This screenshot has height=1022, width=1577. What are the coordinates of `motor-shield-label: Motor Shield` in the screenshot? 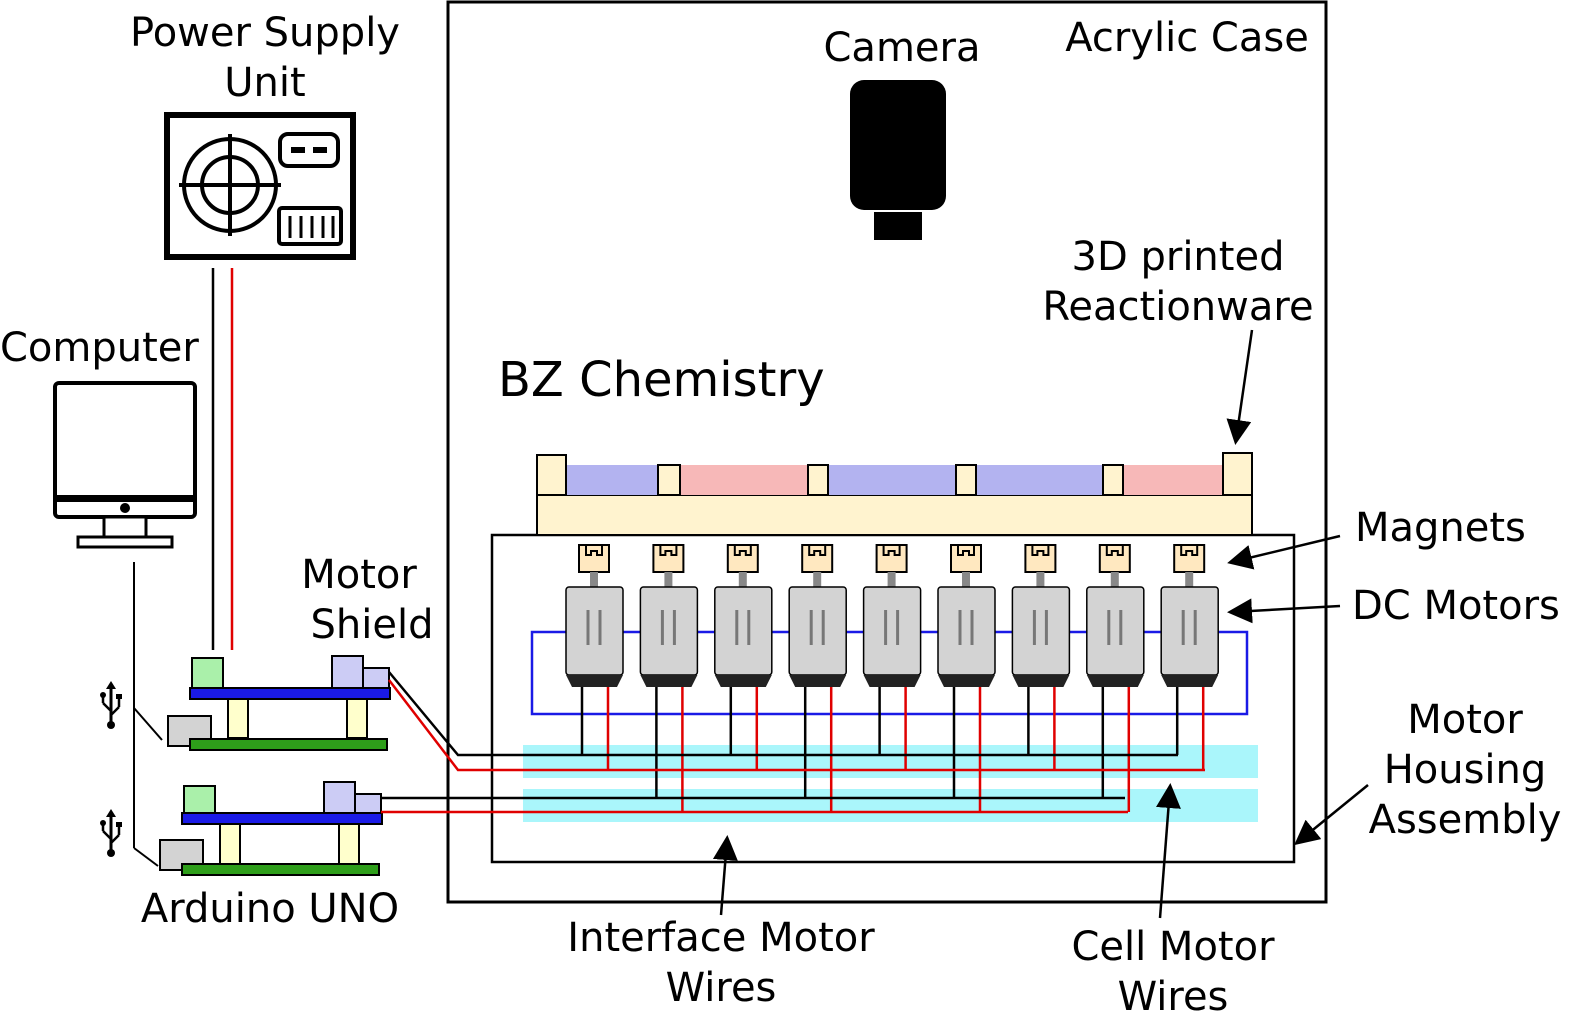 It's located at (365, 600).